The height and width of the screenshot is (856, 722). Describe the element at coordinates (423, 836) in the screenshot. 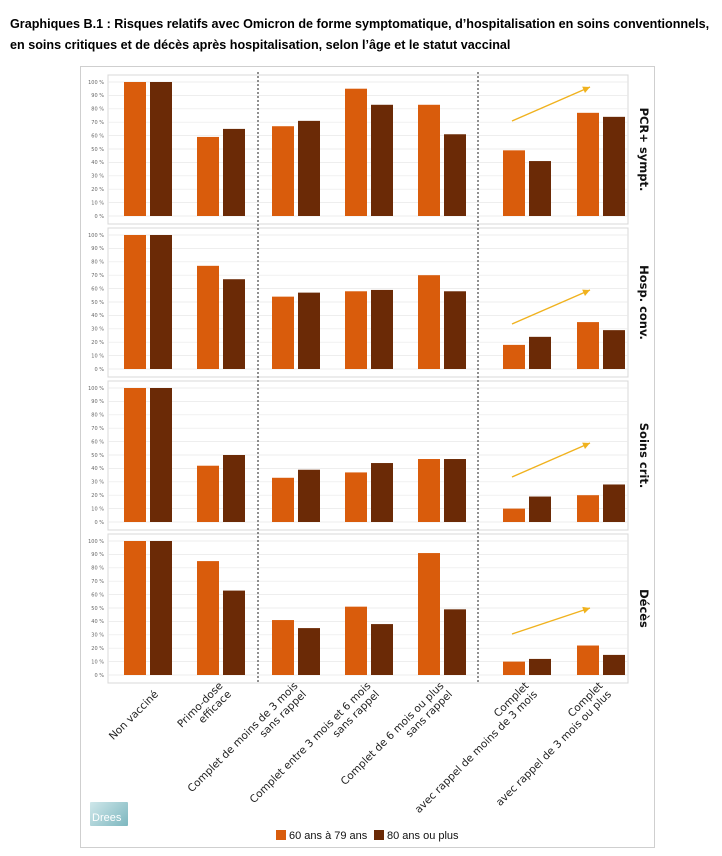

I see `legend-label: 80 ans ou plus` at that location.